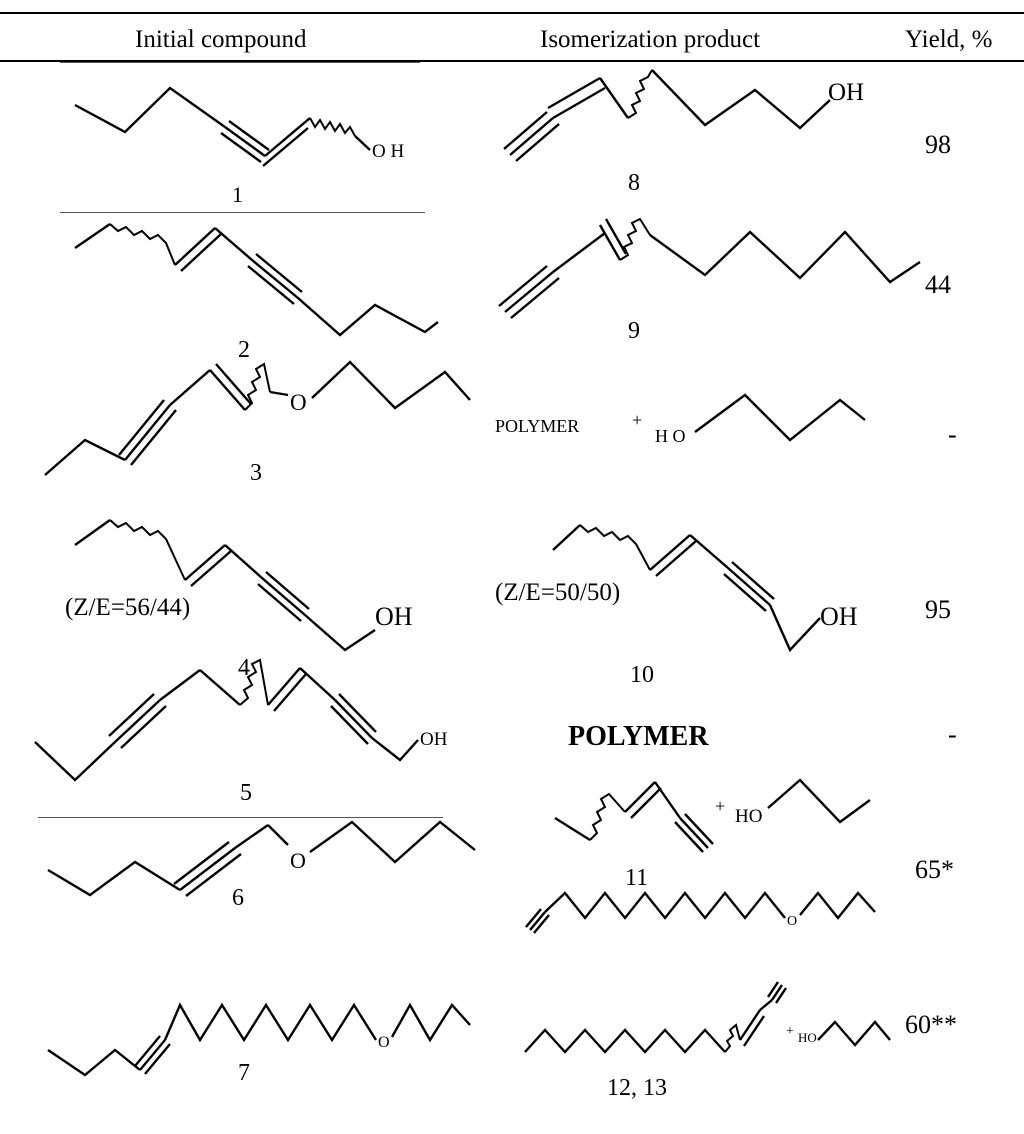 This screenshot has height=1134, width=1024. Describe the element at coordinates (790, 1031) in the screenshot. I see `product-13-plus: +` at that location.